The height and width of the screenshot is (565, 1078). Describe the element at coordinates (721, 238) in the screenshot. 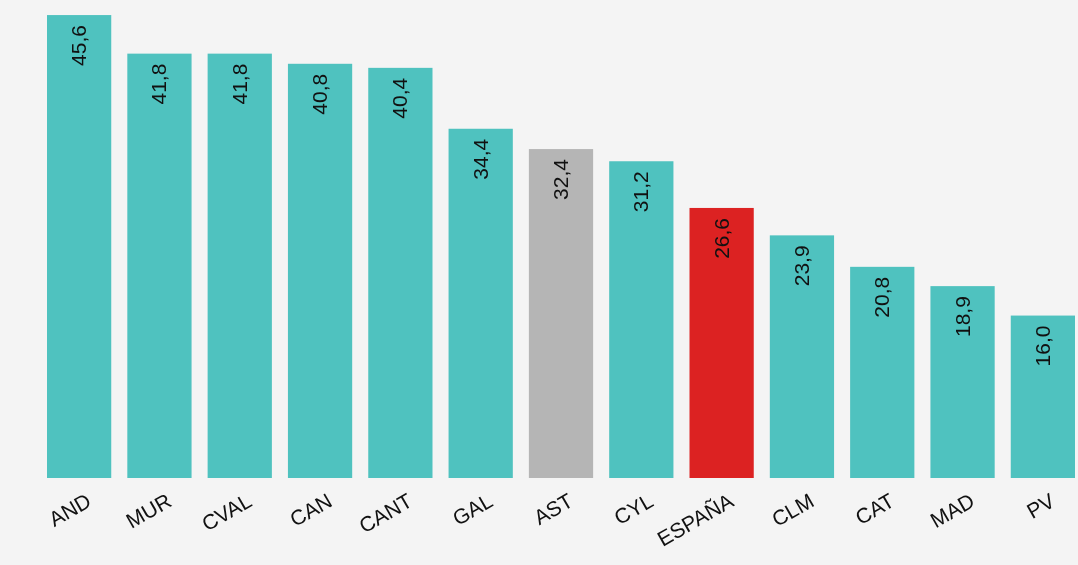

I see `data-label: 26,6` at that location.